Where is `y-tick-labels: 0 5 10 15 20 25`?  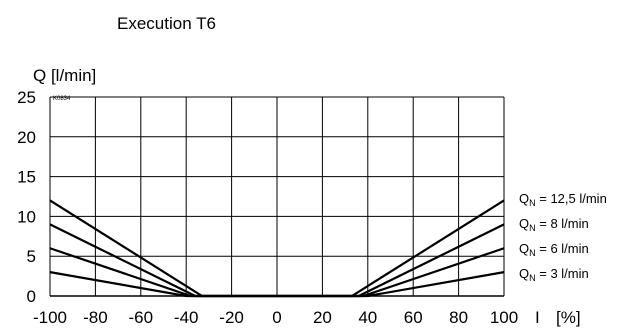 y-tick-labels: 0 5 10 15 20 25 is located at coordinates (26, 197).